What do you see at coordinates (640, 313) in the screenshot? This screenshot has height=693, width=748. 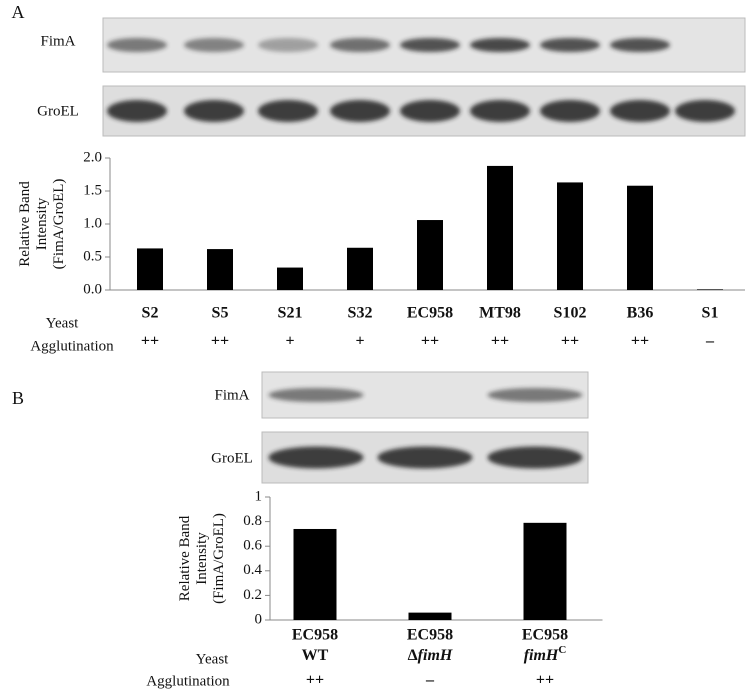 I see `x-tick-label: B36` at bounding box center [640, 313].